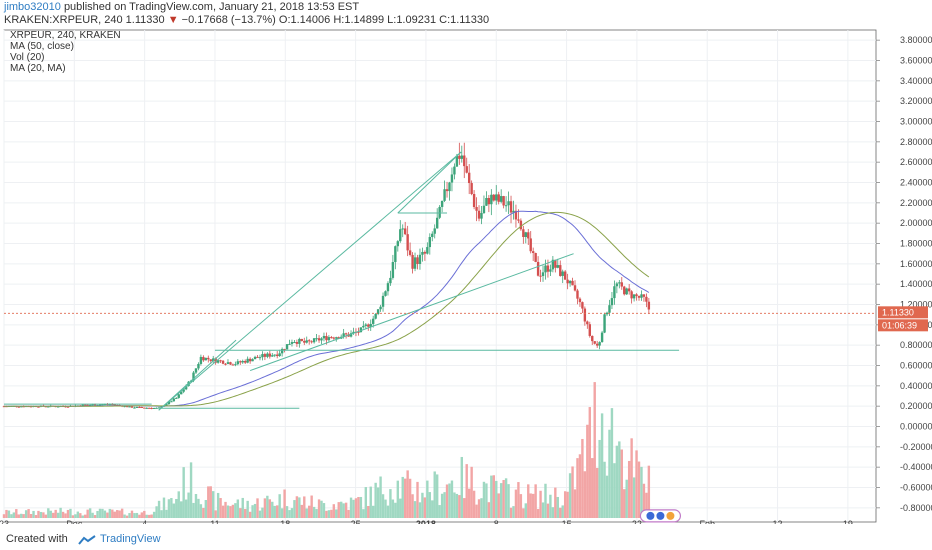  Describe the element at coordinates (173, 20) in the screenshot. I see `down-arrow-icon: ▼` at that location.